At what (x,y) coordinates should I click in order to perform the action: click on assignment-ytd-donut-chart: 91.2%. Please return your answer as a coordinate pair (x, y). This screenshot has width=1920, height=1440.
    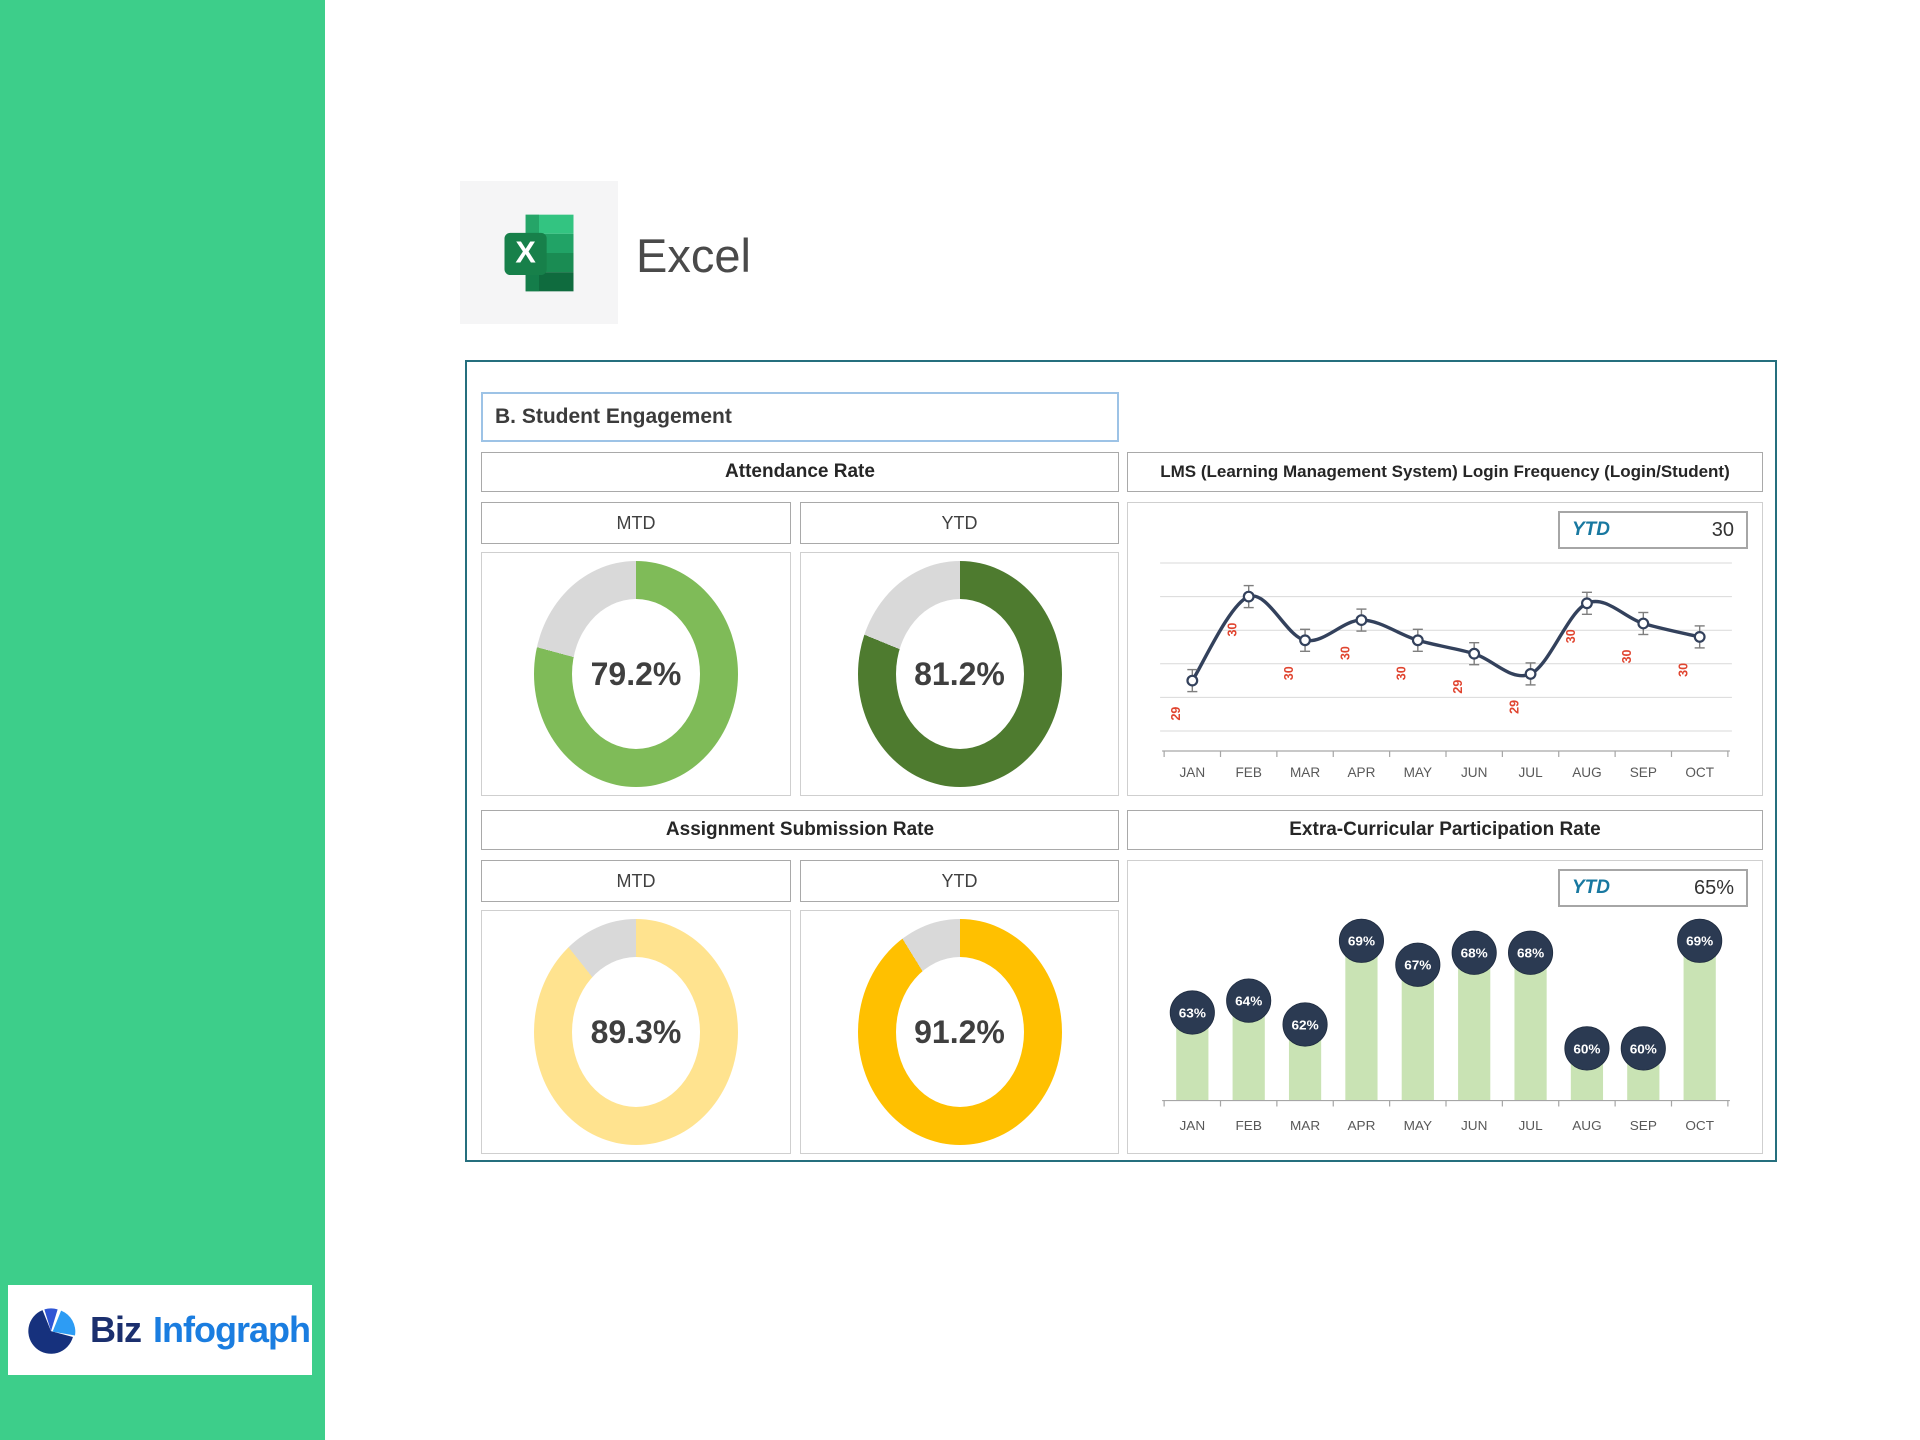
    Looking at the image, I should click on (959, 1032).